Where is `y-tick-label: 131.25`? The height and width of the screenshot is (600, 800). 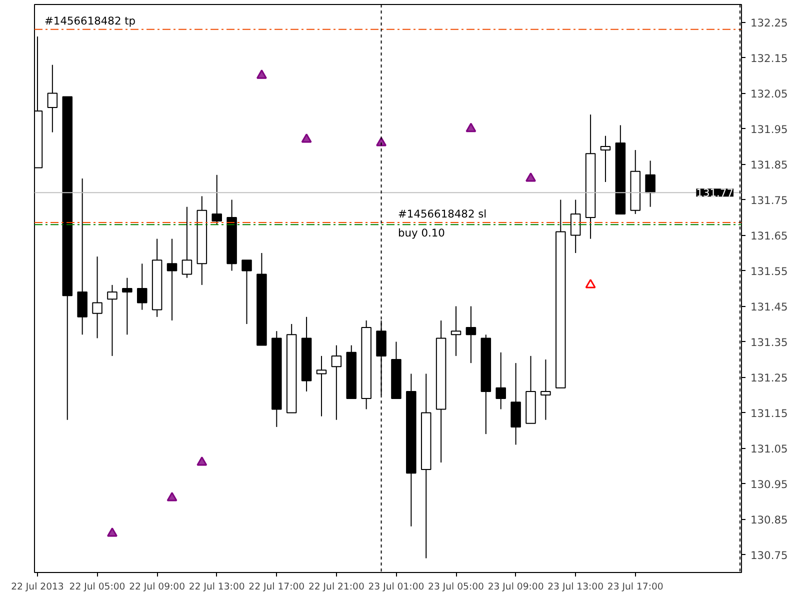
y-tick-label: 131.25 is located at coordinates (769, 377).